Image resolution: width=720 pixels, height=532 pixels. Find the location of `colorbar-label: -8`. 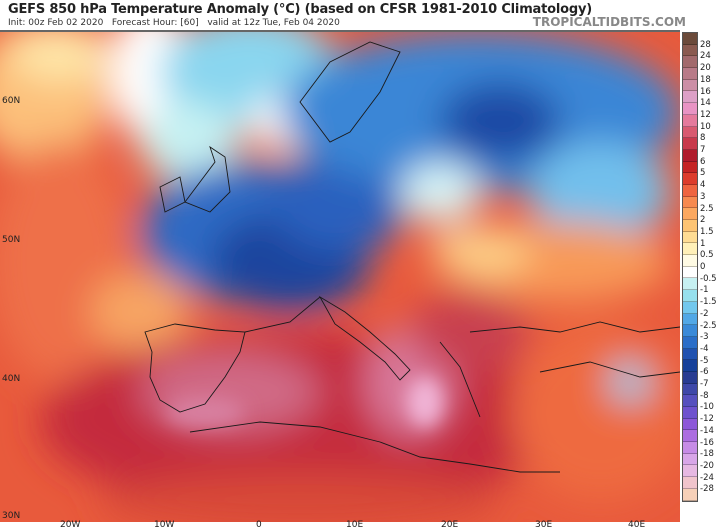

colorbar-label: -8 is located at coordinates (704, 395).